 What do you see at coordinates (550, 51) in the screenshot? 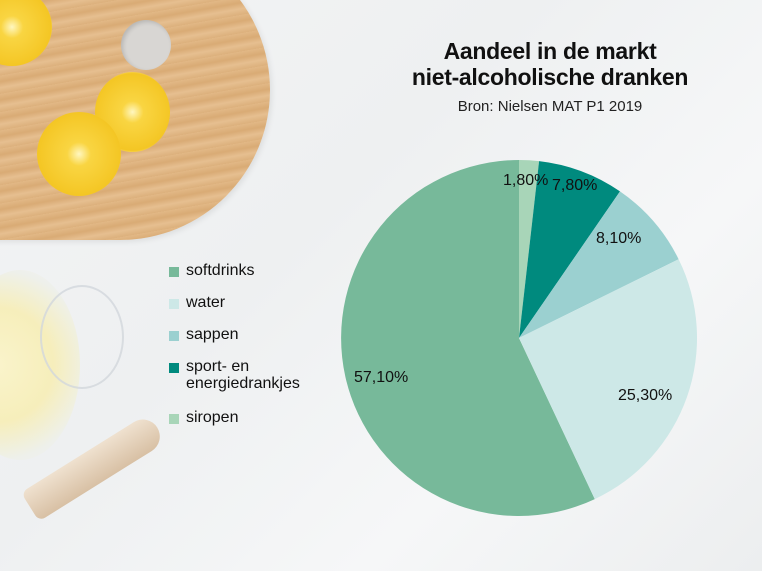
I see `chart-title-line1: Aandeel in de markt` at bounding box center [550, 51].